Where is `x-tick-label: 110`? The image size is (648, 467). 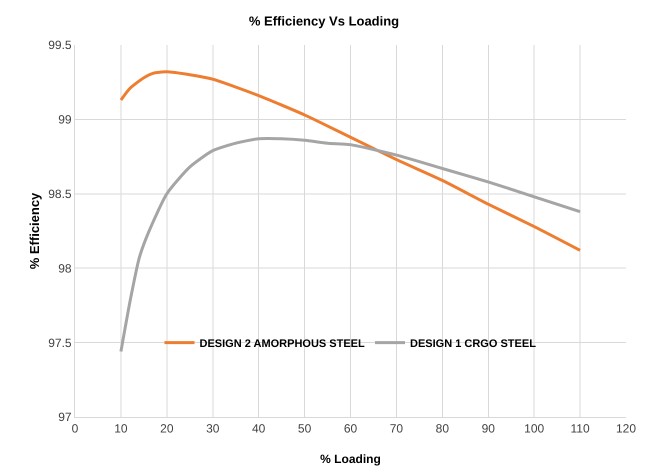 x-tick-label: 110 is located at coordinates (580, 428).